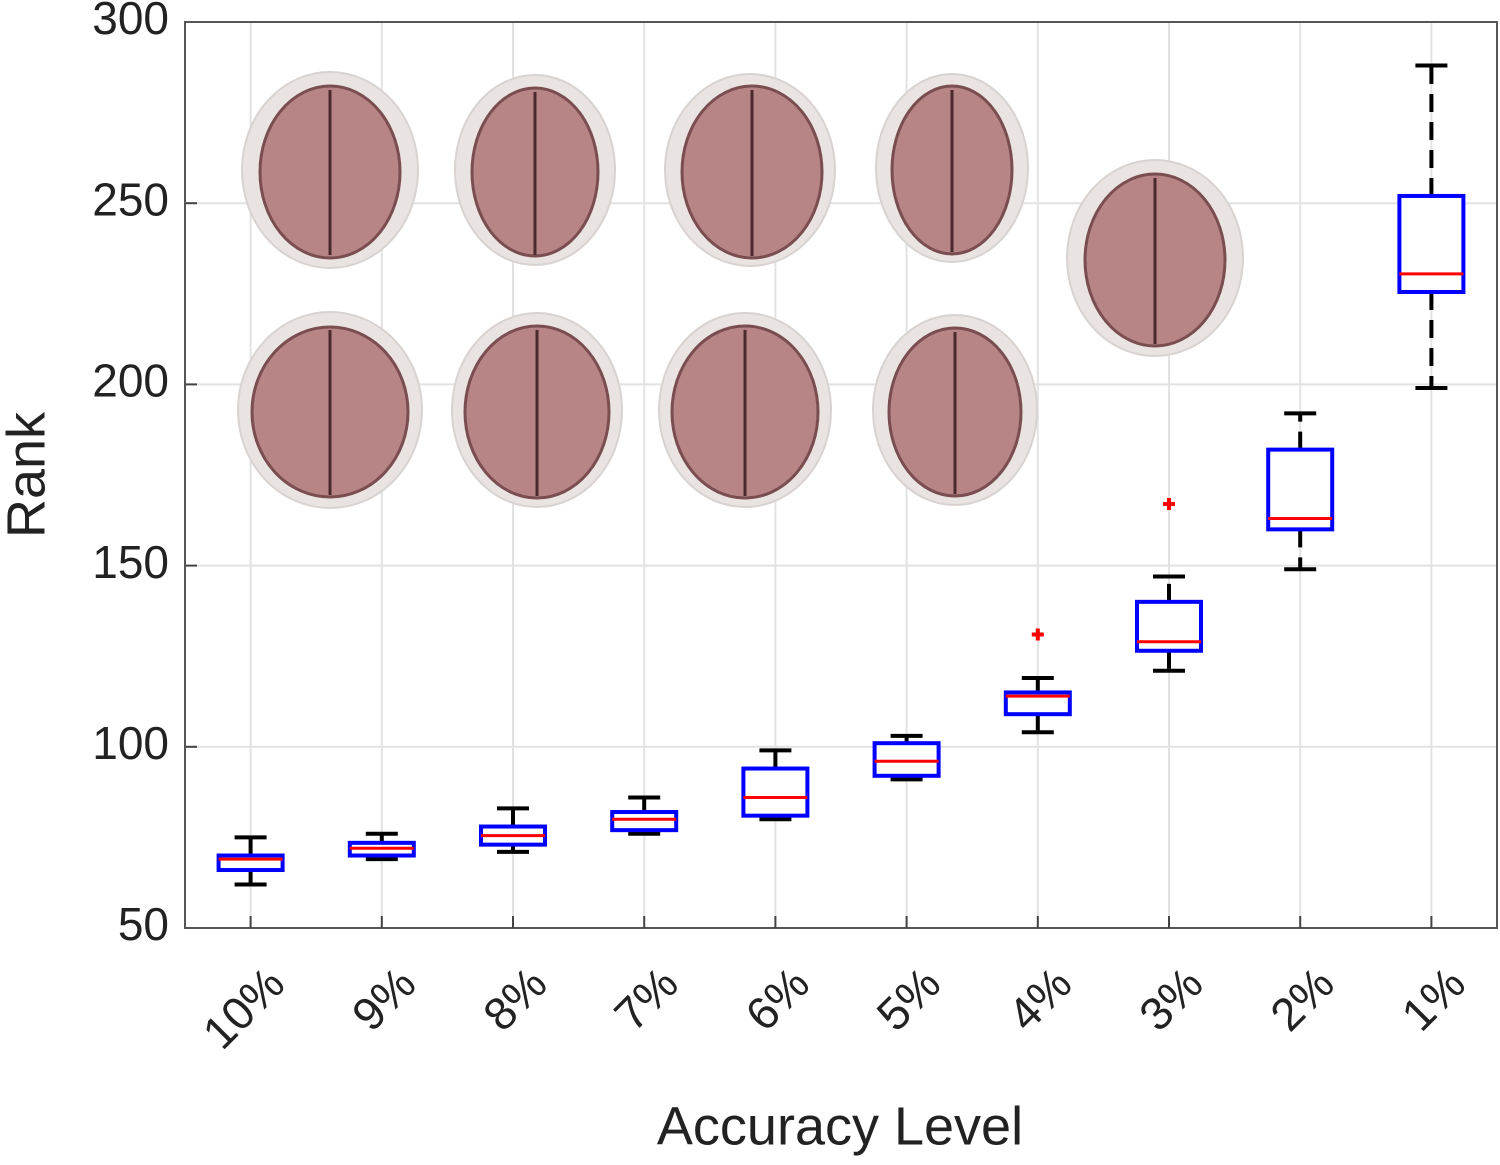  I want to click on x-tick-label: 1%, so click(1433, 999).